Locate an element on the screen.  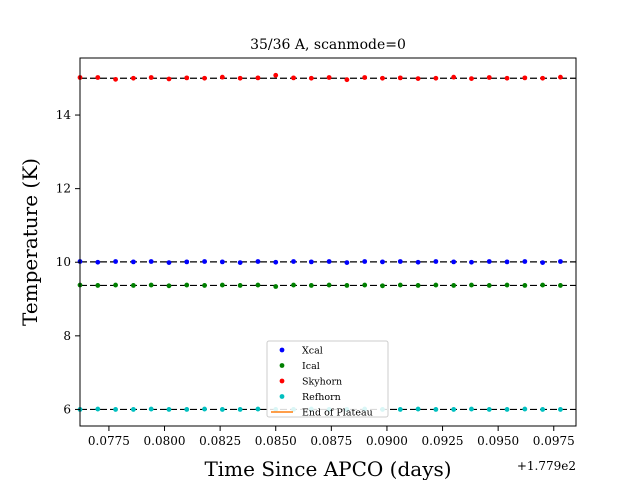
y-tick-label: 14 is located at coordinates (64, 115).